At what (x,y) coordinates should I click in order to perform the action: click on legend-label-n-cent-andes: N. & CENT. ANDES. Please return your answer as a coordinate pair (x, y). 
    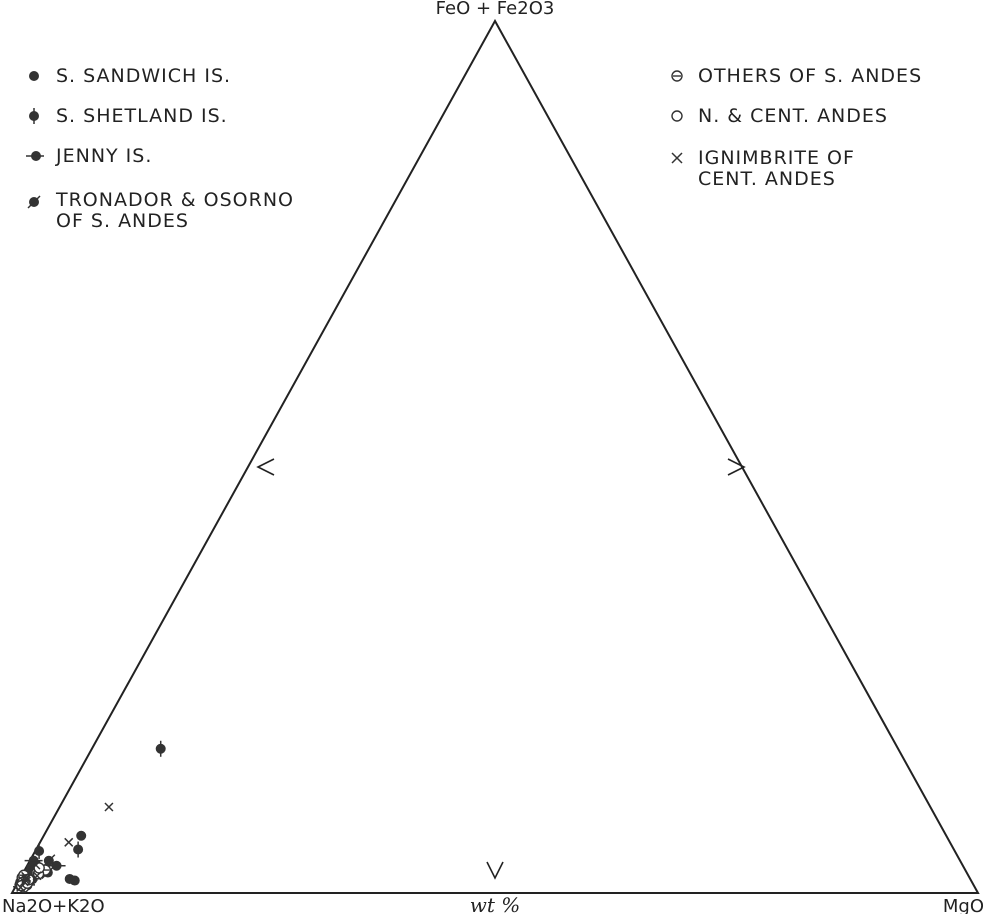
    Looking at the image, I should click on (793, 116).